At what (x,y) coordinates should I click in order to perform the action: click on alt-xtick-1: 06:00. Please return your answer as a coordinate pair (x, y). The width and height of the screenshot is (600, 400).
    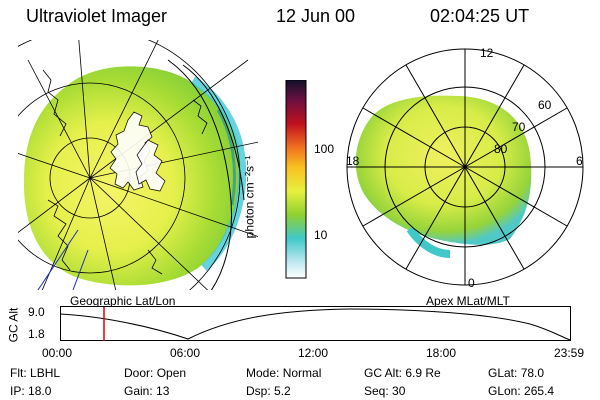
    Looking at the image, I should click on (185, 353).